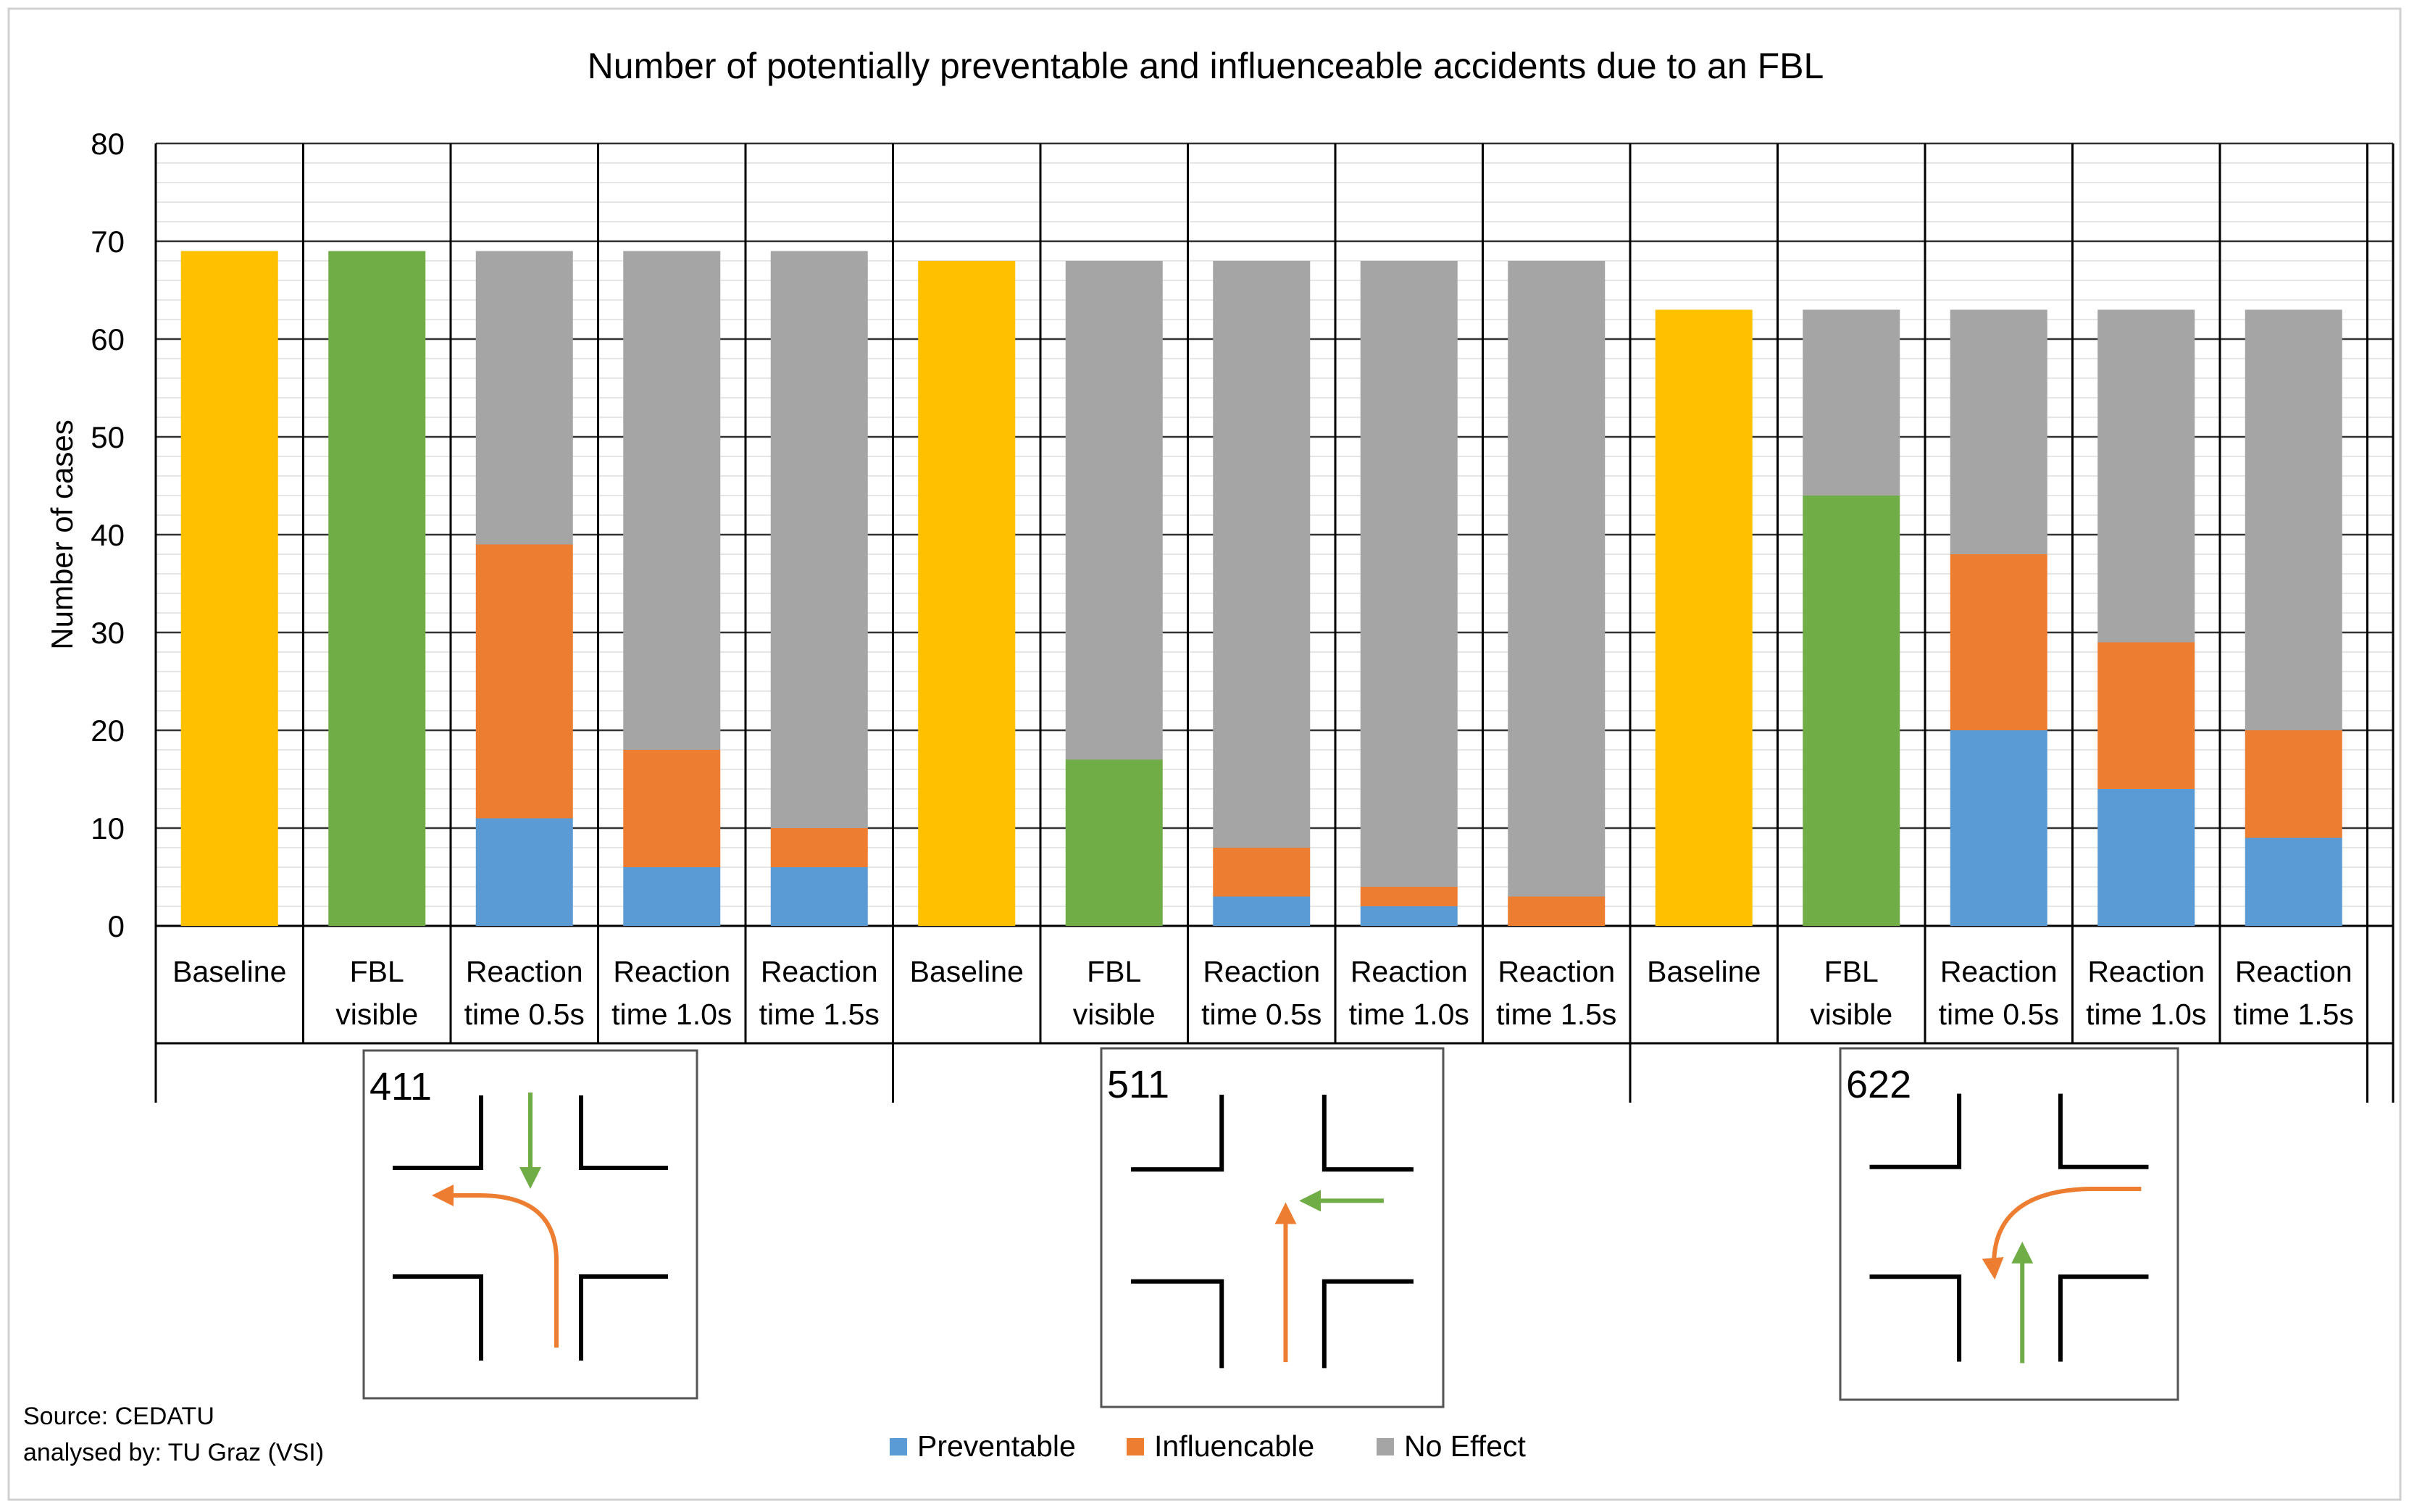 This screenshot has height=1512, width=2409. What do you see at coordinates (117, 926) in the screenshot?
I see `y-tick-label: 0` at bounding box center [117, 926].